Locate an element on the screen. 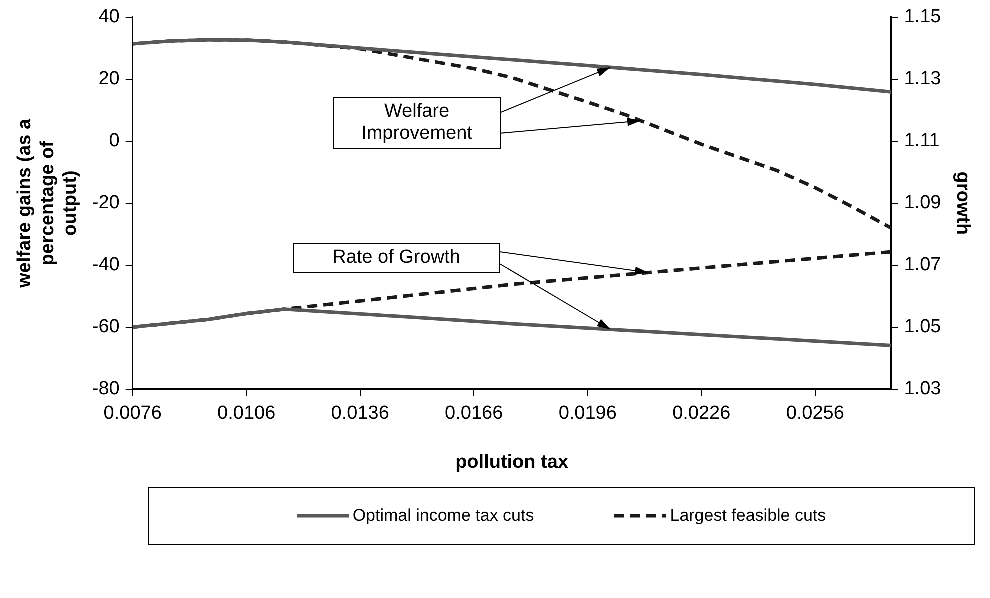 The image size is (990, 598). text-box: Rate of Growth is located at coordinates (396, 258).